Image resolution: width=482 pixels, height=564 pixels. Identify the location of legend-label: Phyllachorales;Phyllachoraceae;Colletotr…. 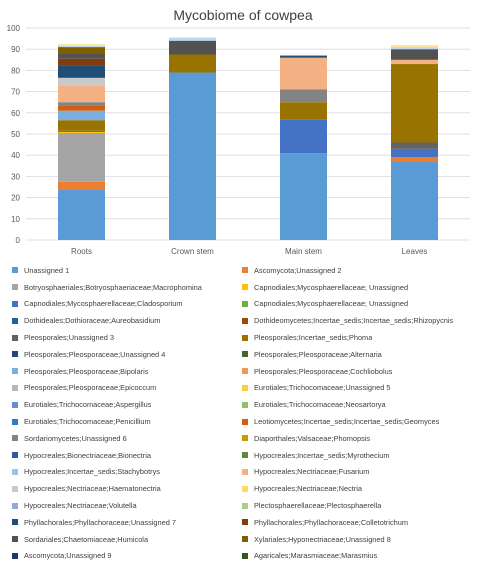
(331, 522).